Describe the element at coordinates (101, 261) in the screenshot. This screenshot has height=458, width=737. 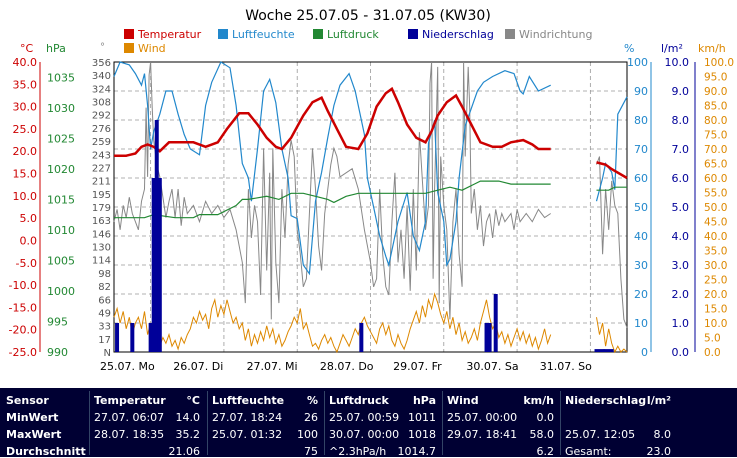
I see `tick-direction: 114` at that location.